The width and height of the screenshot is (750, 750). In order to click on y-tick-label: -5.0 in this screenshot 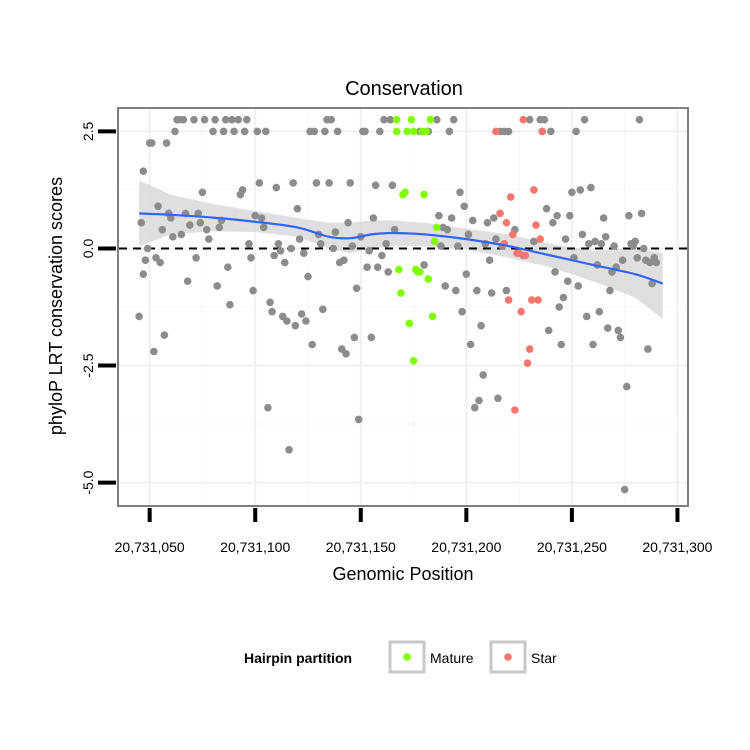, I will do `click(88, 482)`.